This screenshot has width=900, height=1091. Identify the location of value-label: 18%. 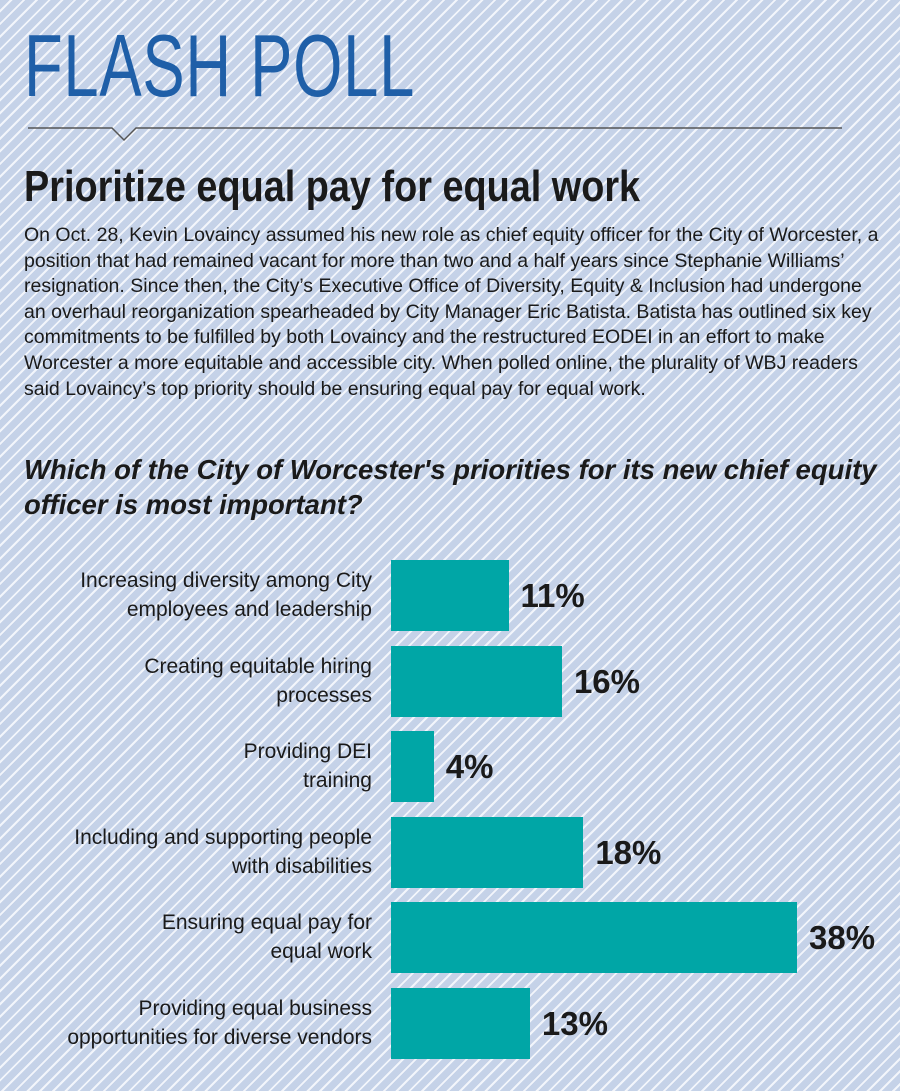
(628, 852).